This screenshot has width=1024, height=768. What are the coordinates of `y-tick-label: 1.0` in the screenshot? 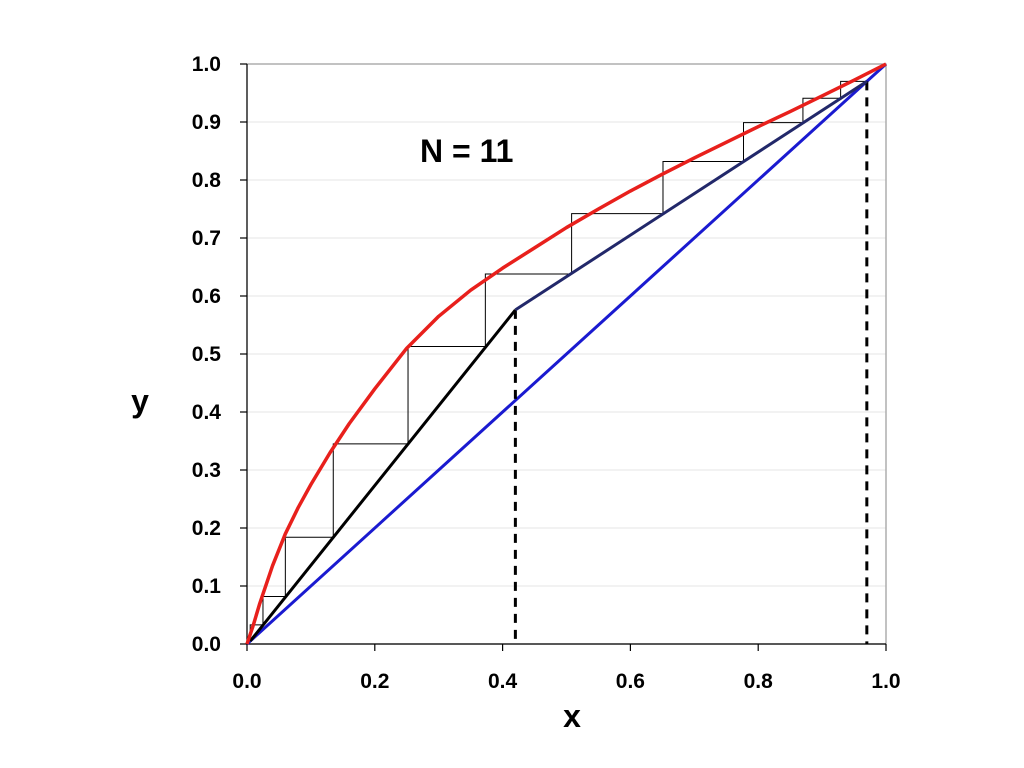 It's located at (206, 64).